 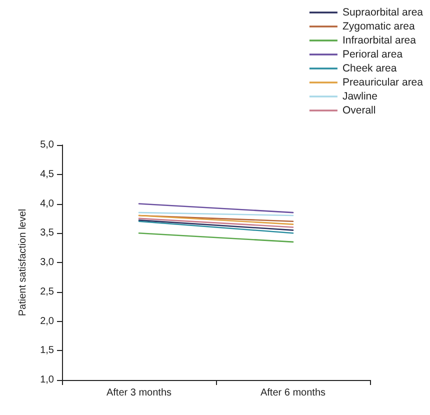 I want to click on y-tick-label: 4,5, so click(x=47, y=174).